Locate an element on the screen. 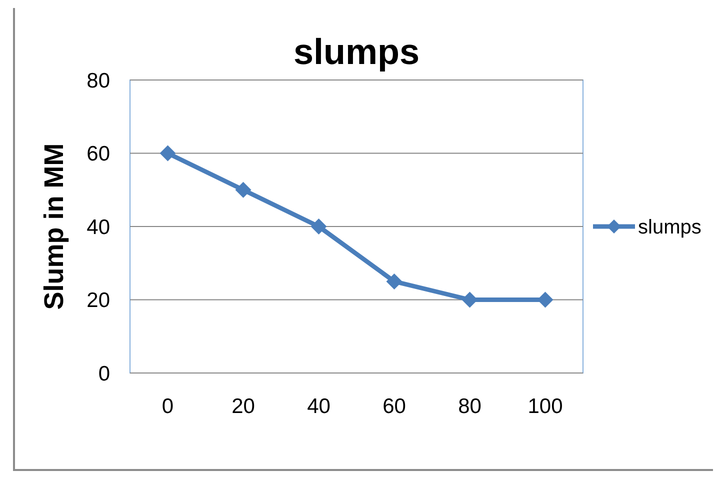 The height and width of the screenshot is (480, 725). x-tick-label: 40 is located at coordinates (318, 406).